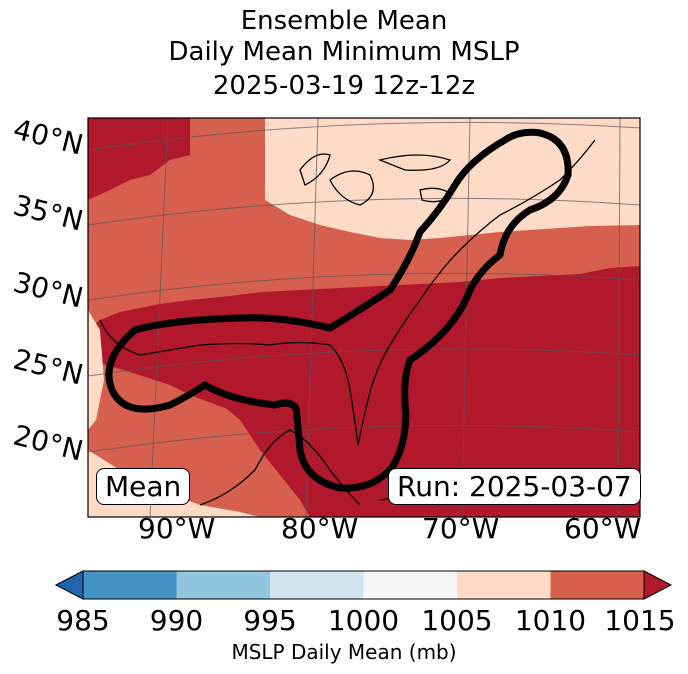  What do you see at coordinates (603, 528) in the screenshot?
I see `lon-label-60w: 60°W` at bounding box center [603, 528].